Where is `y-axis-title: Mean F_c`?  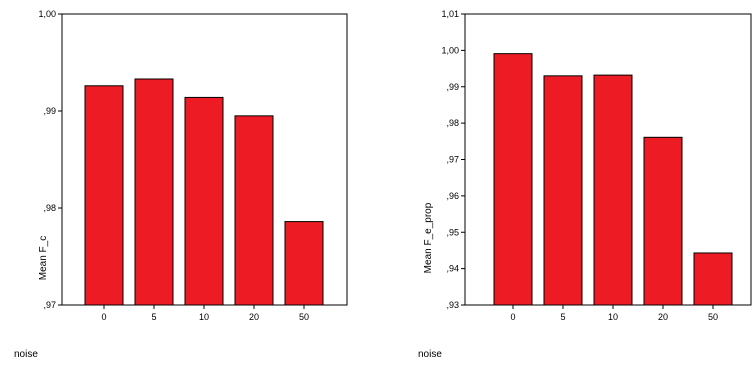
y-axis-title: Mean F_c is located at coordinates (43, 258).